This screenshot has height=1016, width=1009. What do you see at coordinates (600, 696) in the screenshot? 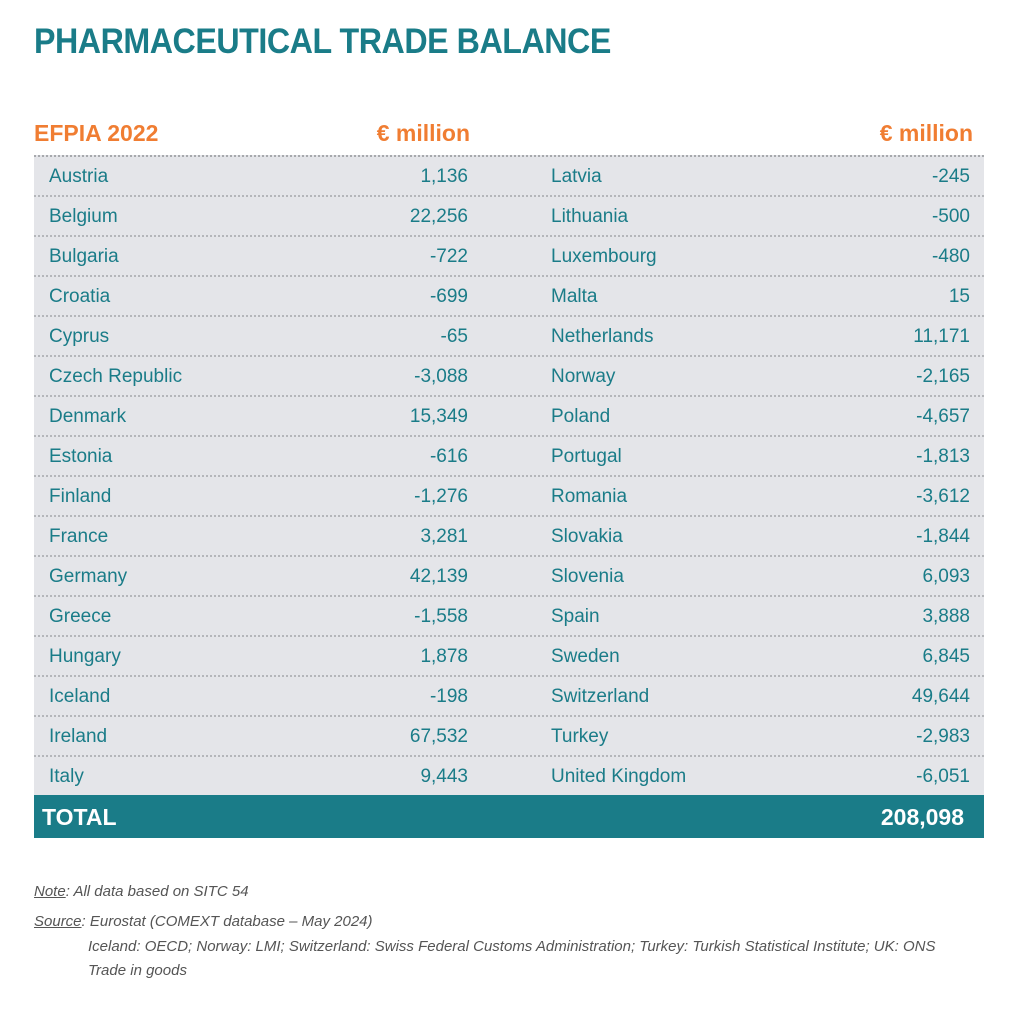
I see `country-name: Switzerland` at bounding box center [600, 696].